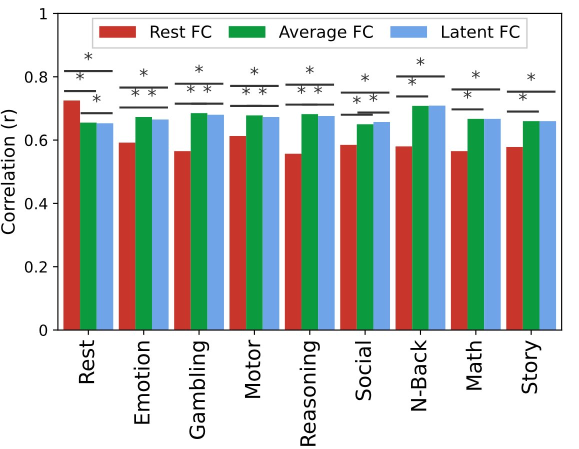 This screenshot has width=579, height=449. What do you see at coordinates (43, 14) in the screenshot?
I see `y-tick-label: 1` at bounding box center [43, 14].